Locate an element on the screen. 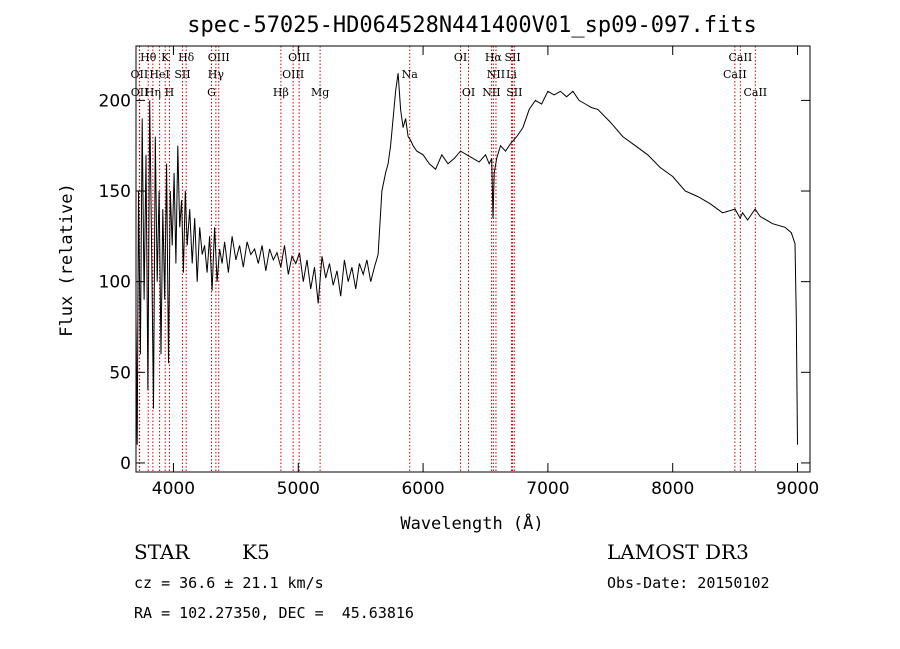  line-label-11: SII is located at coordinates (182, 74).